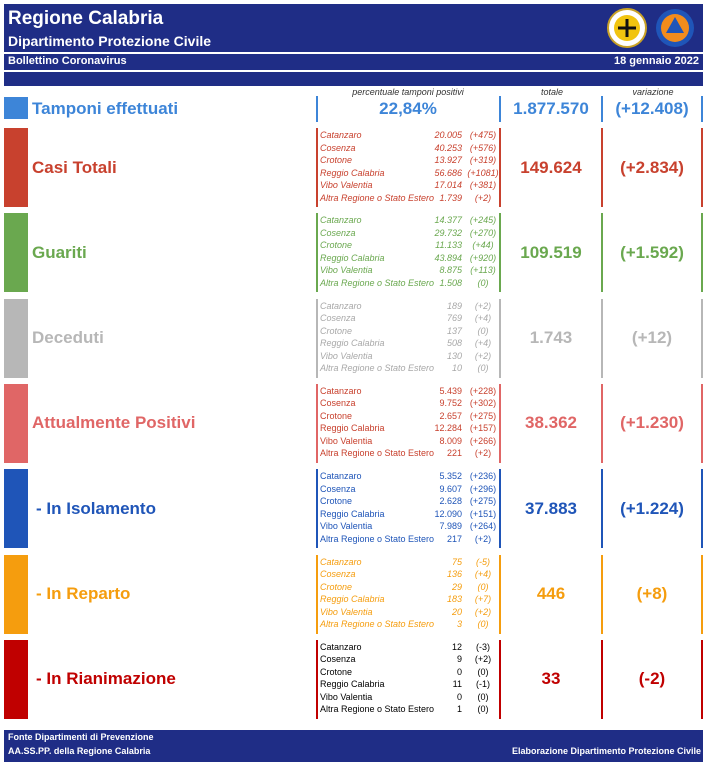 The image size is (709, 765). I want to click on delta: (+44), so click(483, 245).